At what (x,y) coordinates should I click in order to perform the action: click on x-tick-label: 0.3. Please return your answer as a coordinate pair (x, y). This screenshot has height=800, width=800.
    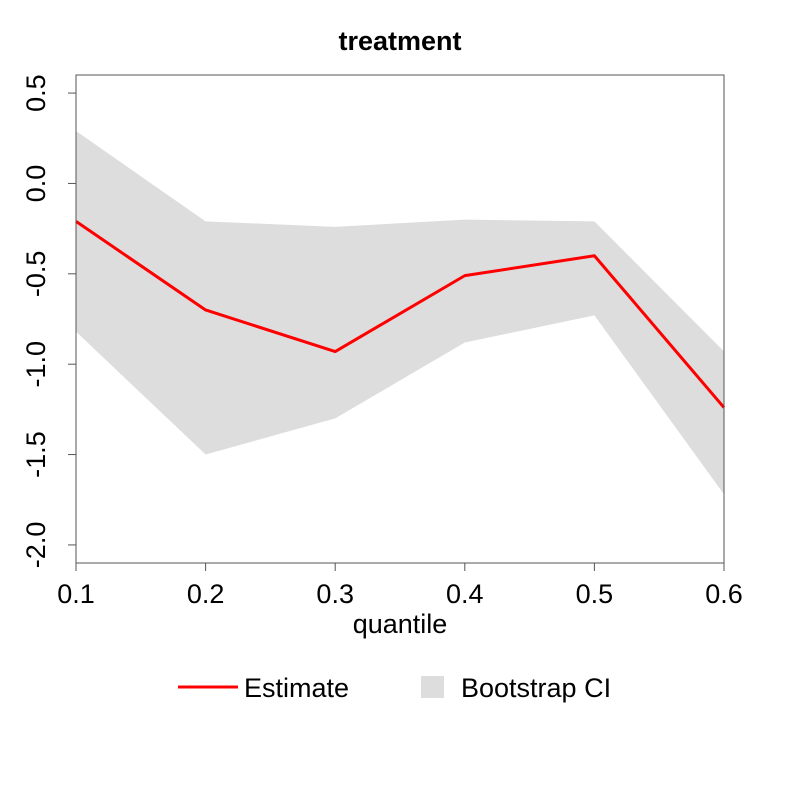
    Looking at the image, I should click on (335, 594).